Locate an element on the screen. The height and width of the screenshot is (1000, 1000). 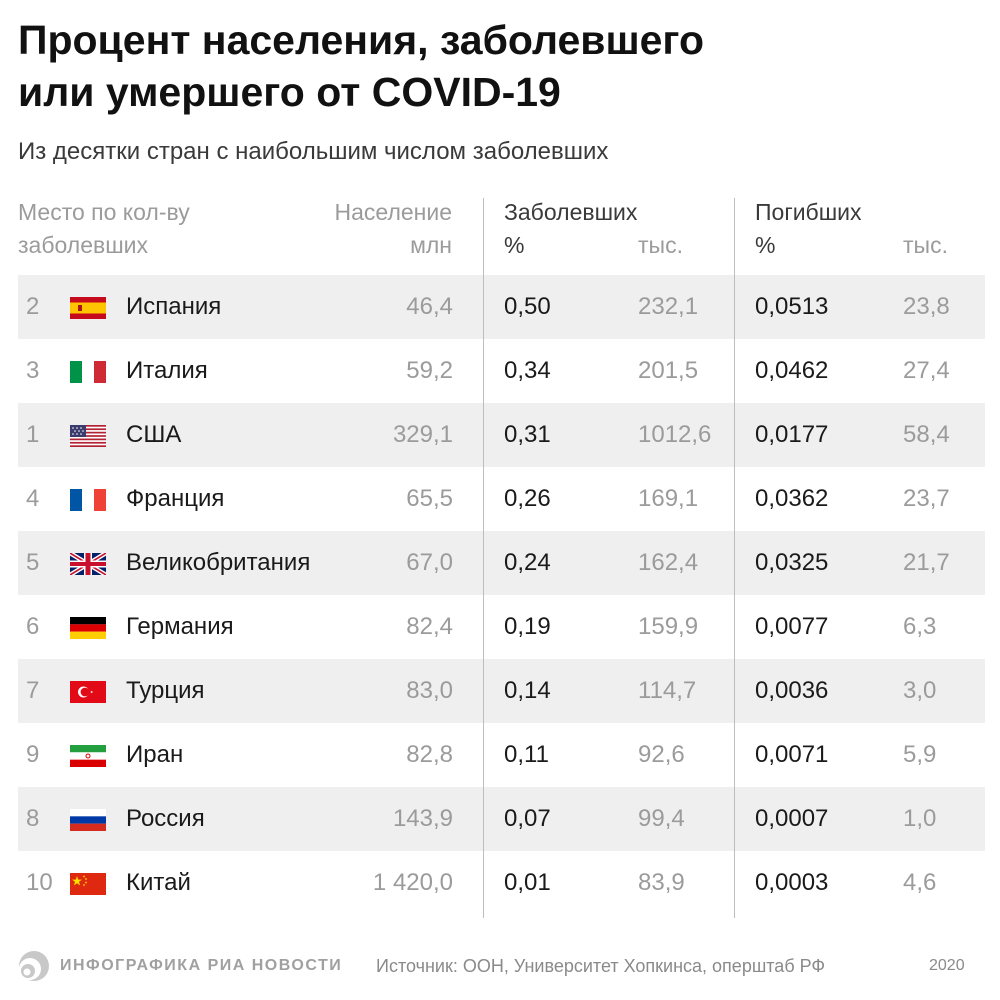
population-cell: 329,1 is located at coordinates (422, 434).